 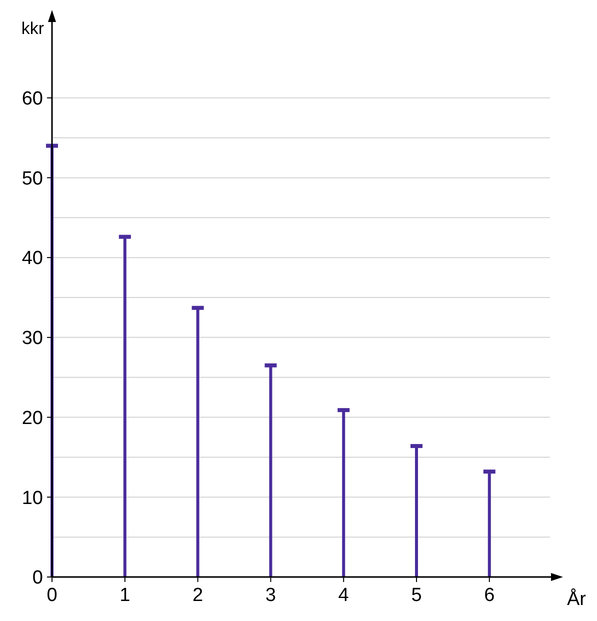 I want to click on x-tick-label: 6, so click(x=489, y=595).